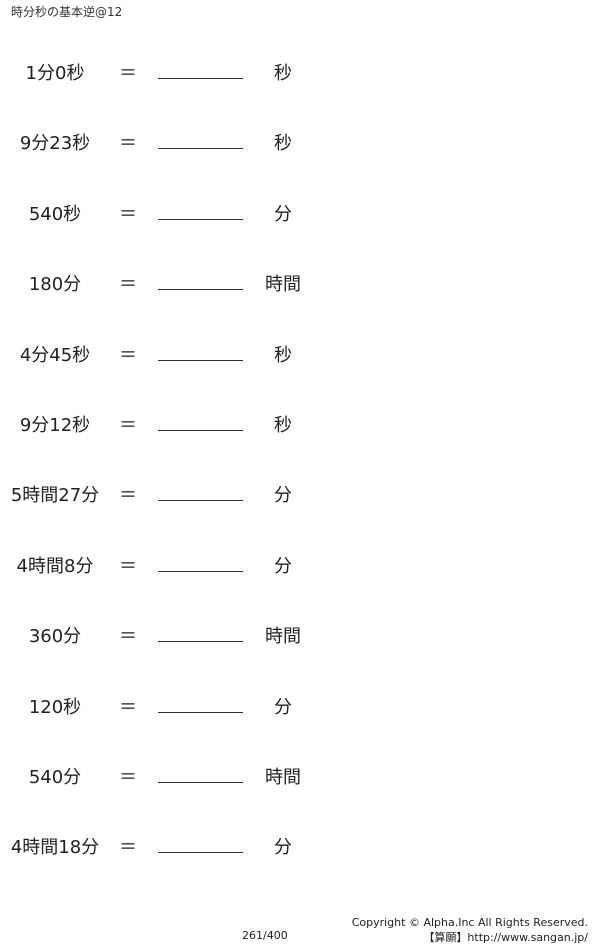 Image resolution: width=600 pixels, height=946 pixels. I want to click on question: 540分, so click(55, 777).